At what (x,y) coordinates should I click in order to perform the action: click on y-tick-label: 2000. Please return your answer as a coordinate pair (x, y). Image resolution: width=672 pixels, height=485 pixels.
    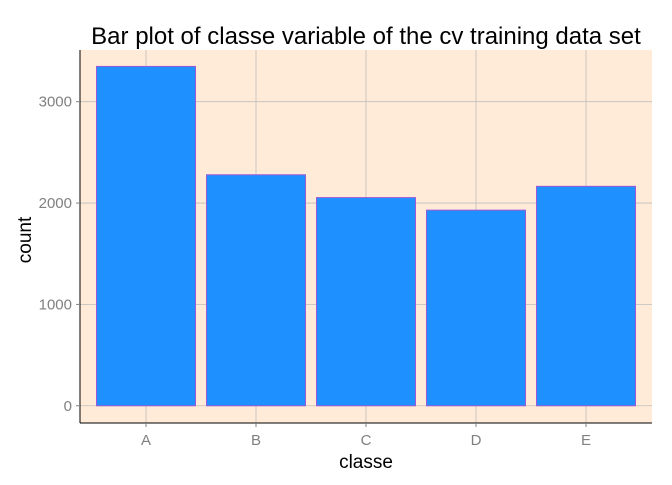
    Looking at the image, I should click on (55, 203).